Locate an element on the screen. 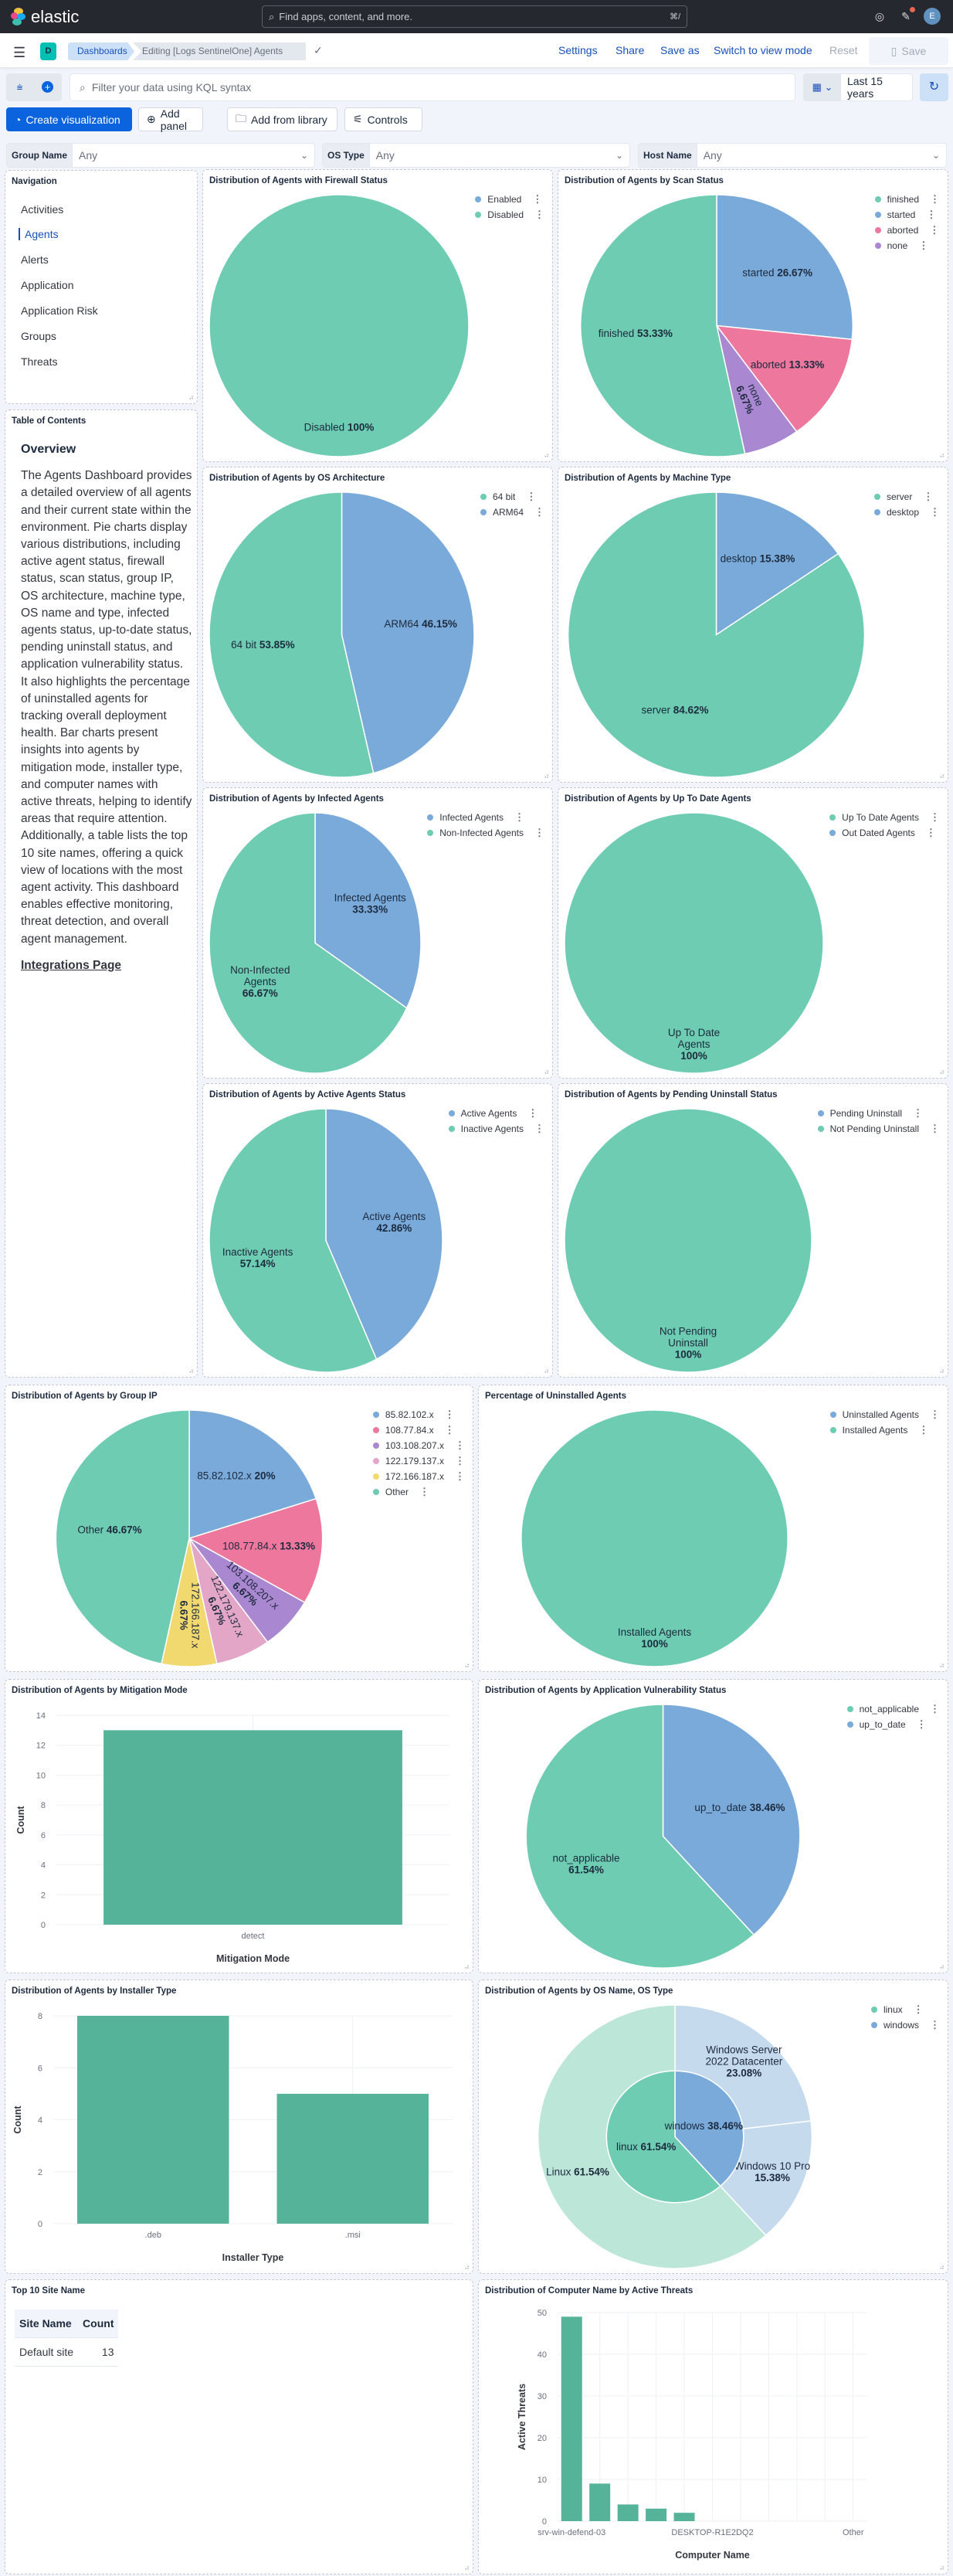 The image size is (953, 2576). save-button: ▯ Save is located at coordinates (908, 51).